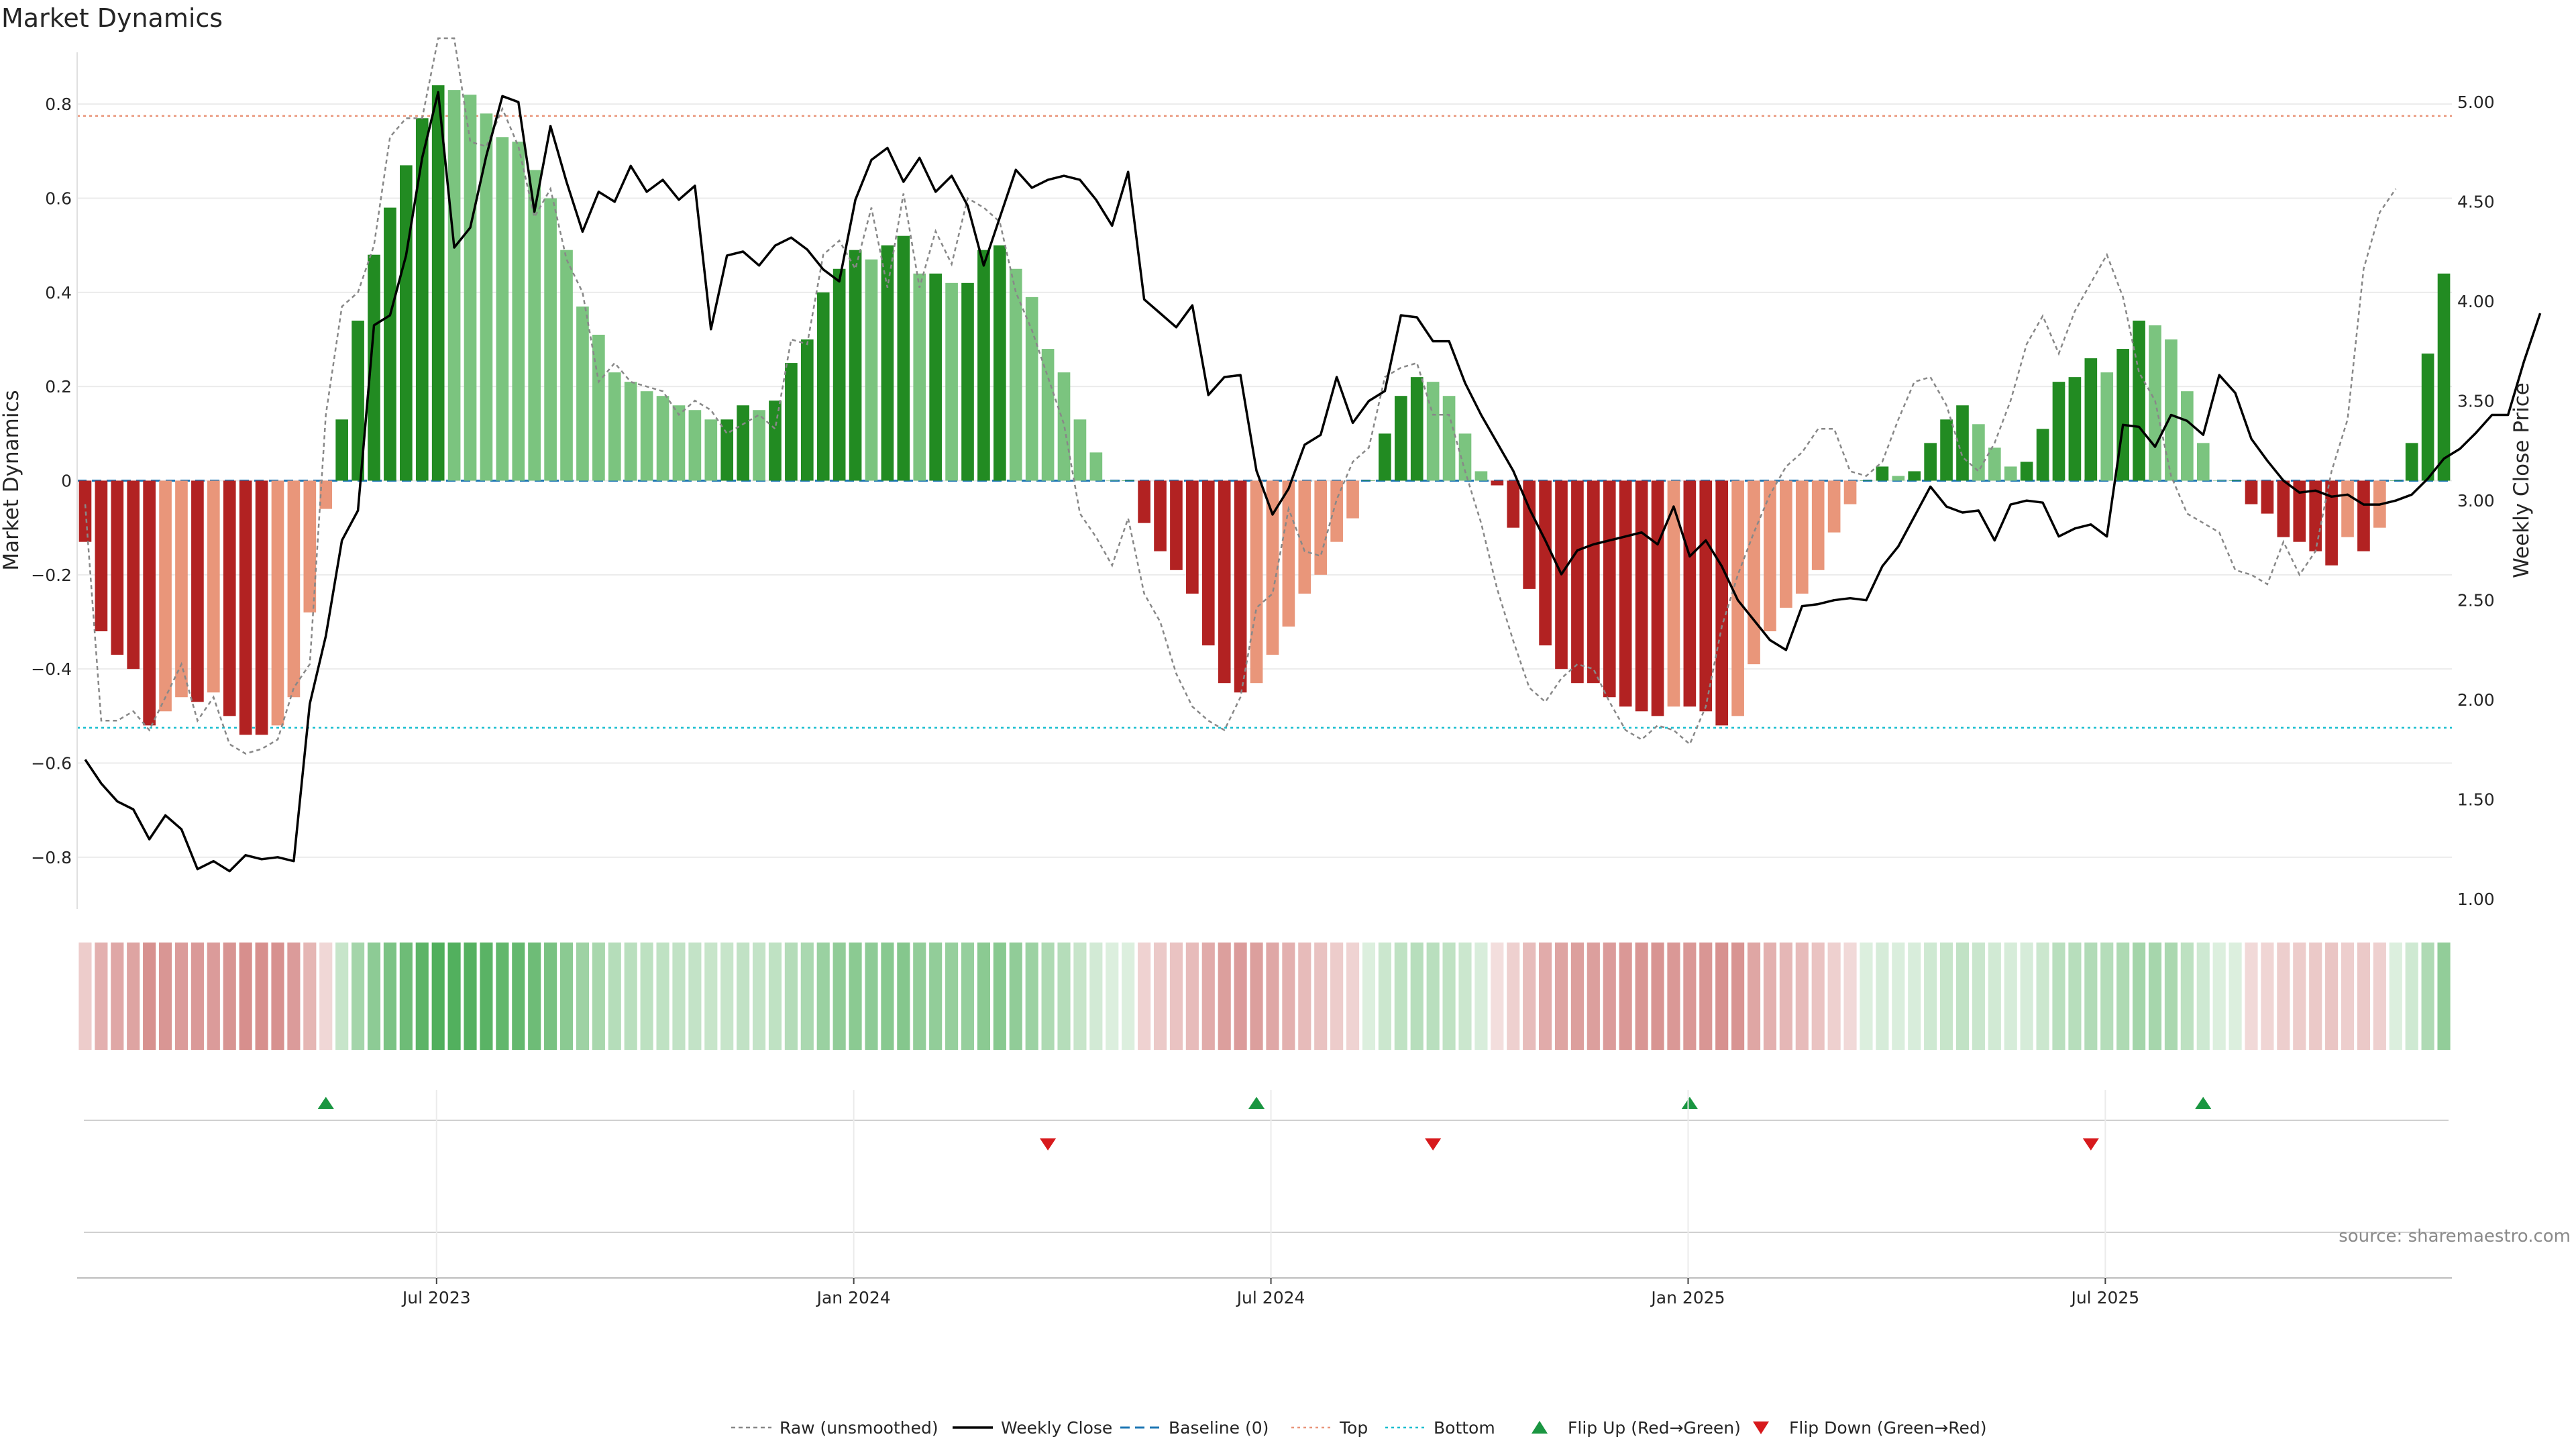 This screenshot has height=1449, width=2576. I want to click on legend-swatch, so click(1761, 1427).